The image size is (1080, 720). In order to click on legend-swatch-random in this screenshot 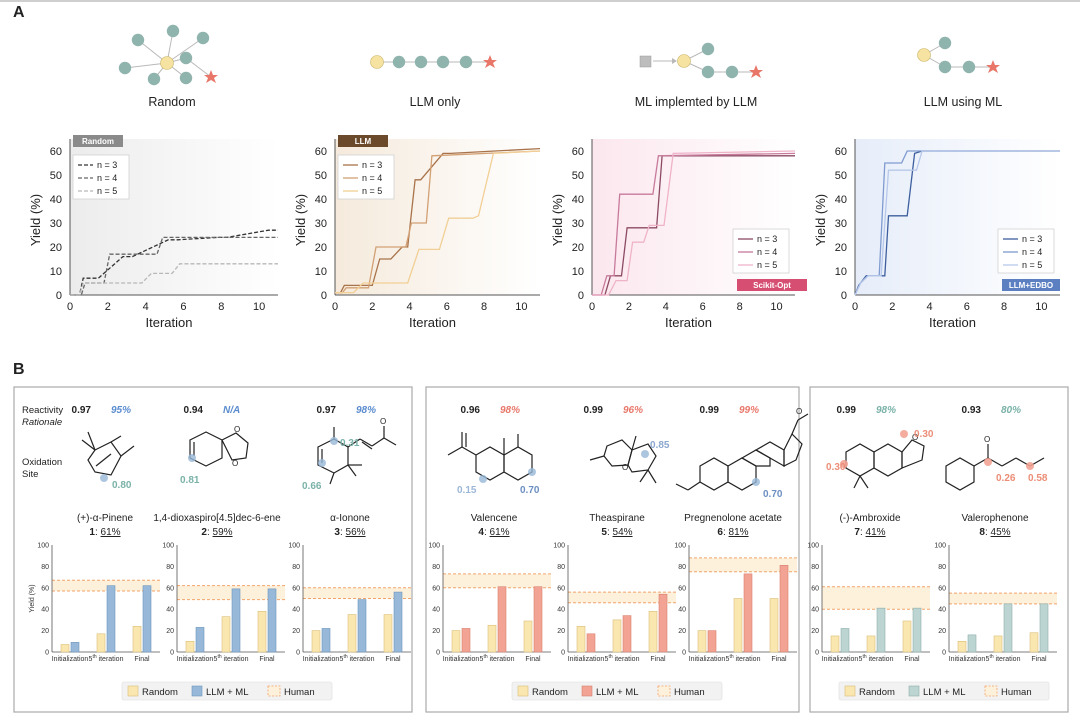, I will do `click(850, 691)`.